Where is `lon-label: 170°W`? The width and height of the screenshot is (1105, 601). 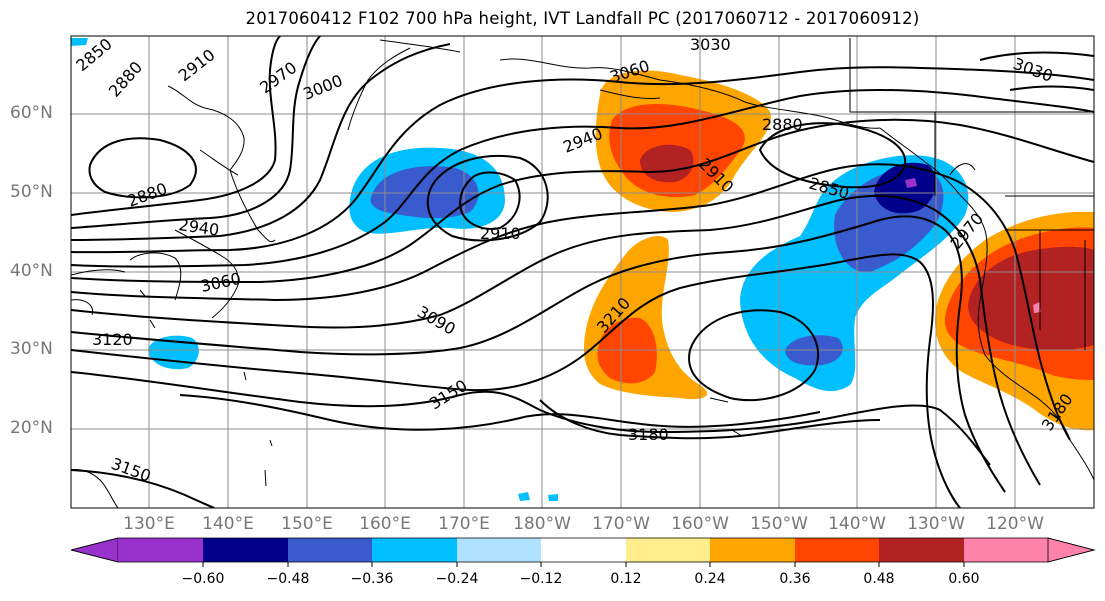
lon-label: 170°W is located at coordinates (621, 524).